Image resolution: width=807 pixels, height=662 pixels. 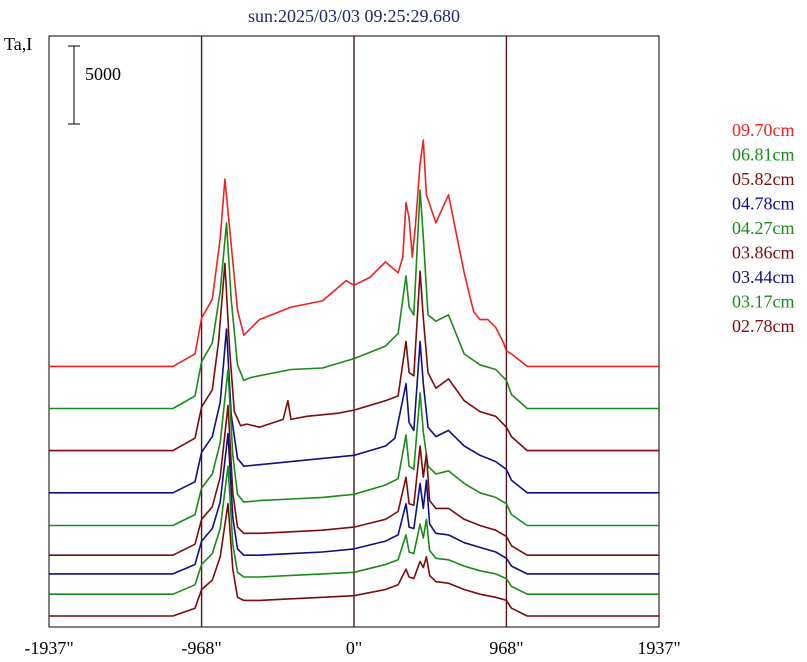 I want to click on legend-entry: 04.78cm, so click(x=763, y=204).